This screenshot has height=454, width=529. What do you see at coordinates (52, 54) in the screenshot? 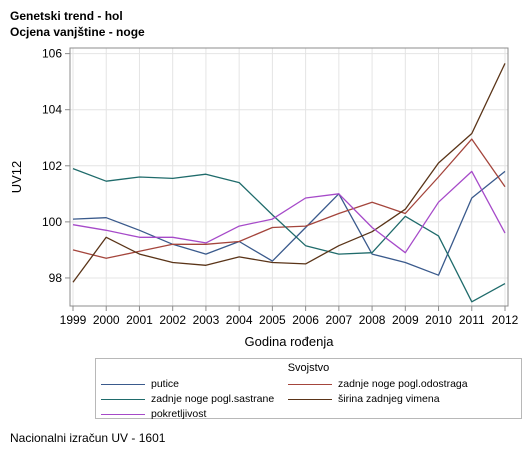
I see `y-tick-label: 106` at bounding box center [52, 54].